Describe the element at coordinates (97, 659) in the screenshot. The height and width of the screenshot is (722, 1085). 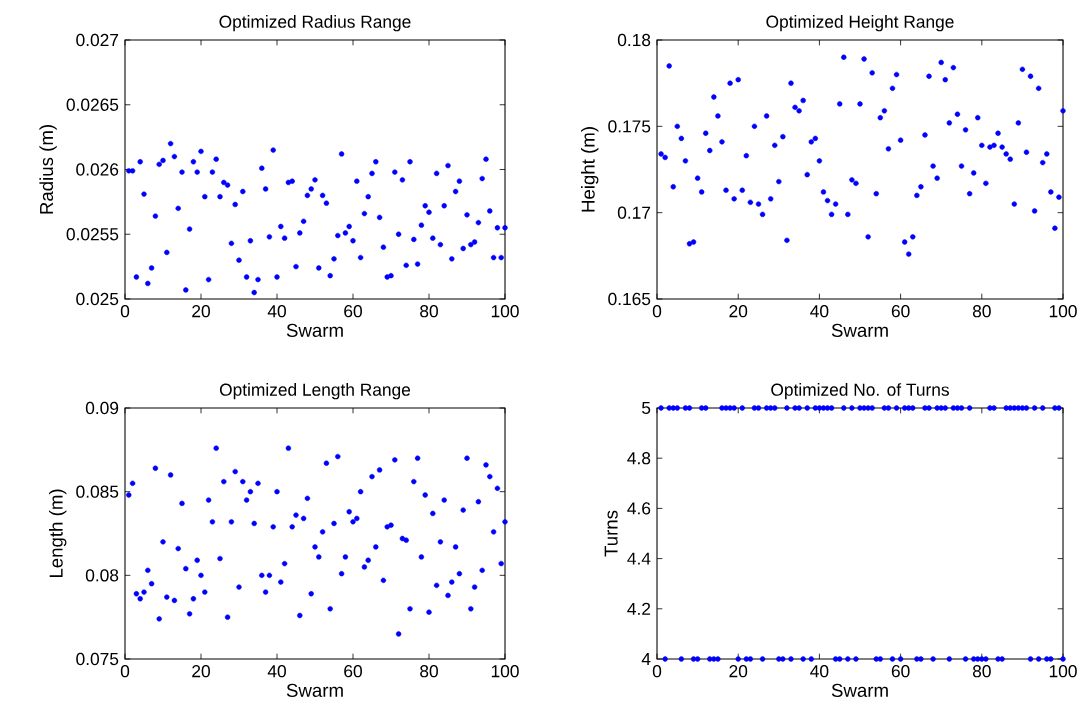
I see `y-tick-label: 0.075` at that location.